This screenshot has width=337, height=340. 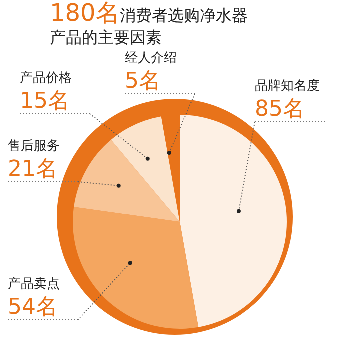 What do you see at coordinates (33, 307) in the screenshot?
I see `data-label: 54名` at bounding box center [33, 307].